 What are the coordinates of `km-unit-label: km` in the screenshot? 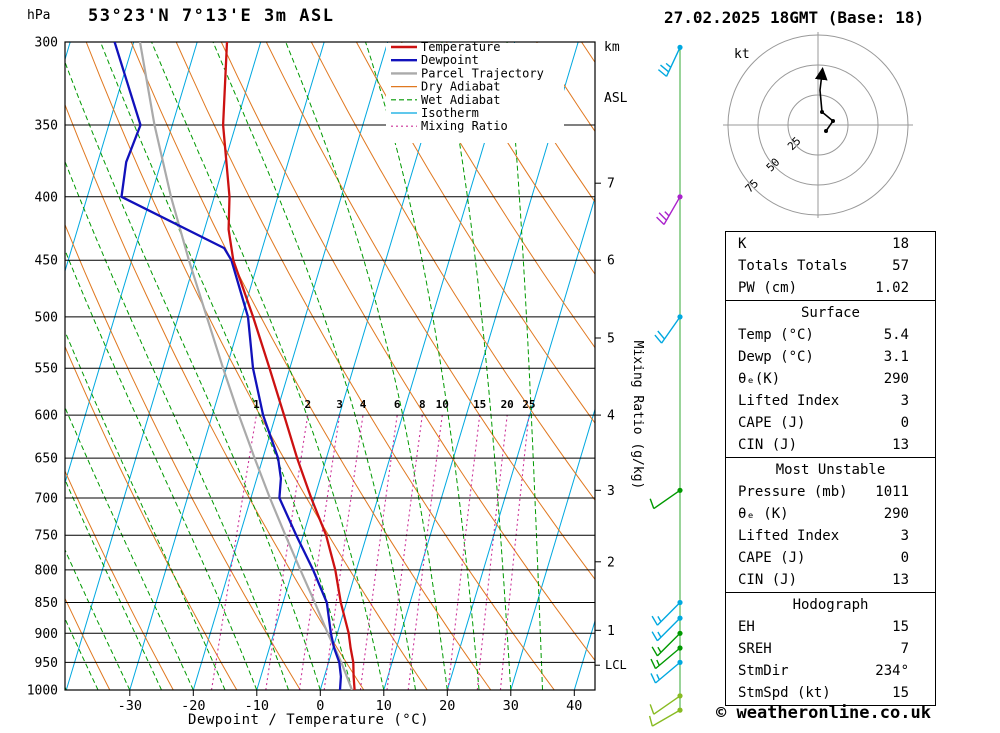 It's located at (612, 47).